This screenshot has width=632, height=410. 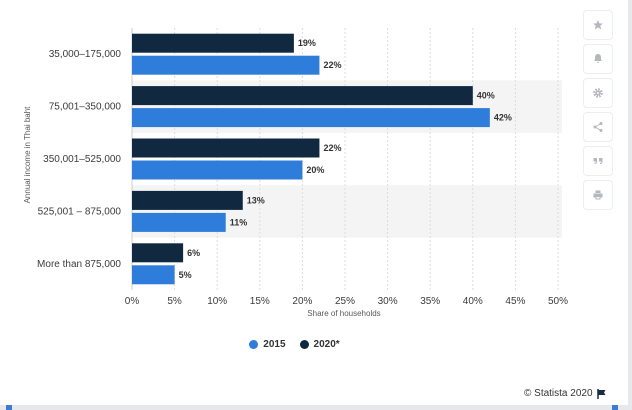 I want to click on scroll-marker-right, so click(x=615, y=407).